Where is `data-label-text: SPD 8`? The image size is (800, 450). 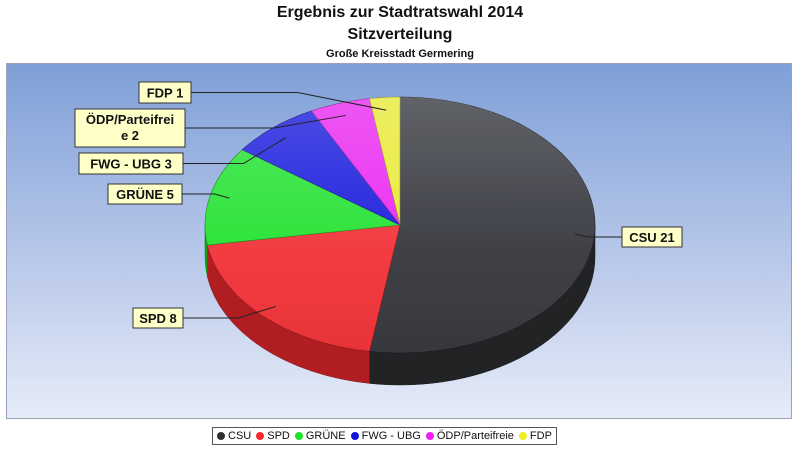
data-label-text: SPD 8 is located at coordinates (158, 318).